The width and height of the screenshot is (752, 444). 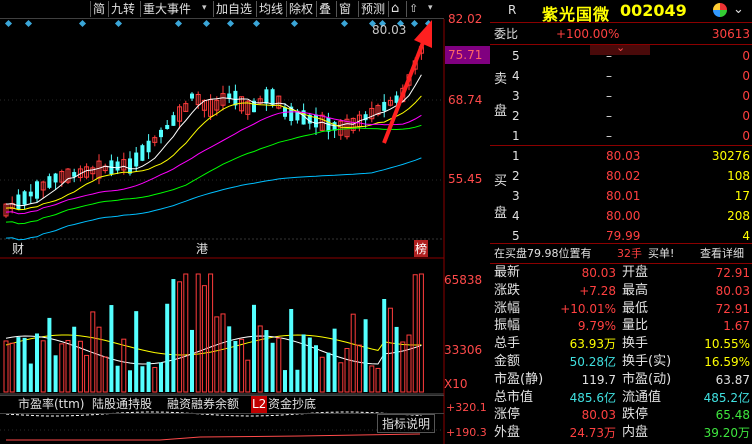 I want to click on sell-level: 4, so click(x=516, y=76).